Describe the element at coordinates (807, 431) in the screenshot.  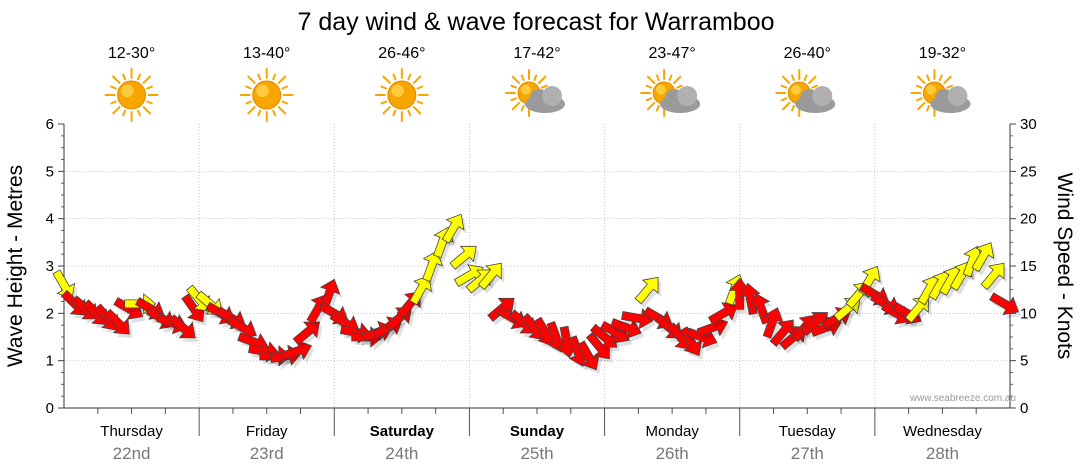
I see `day-name: Tuesday` at that location.